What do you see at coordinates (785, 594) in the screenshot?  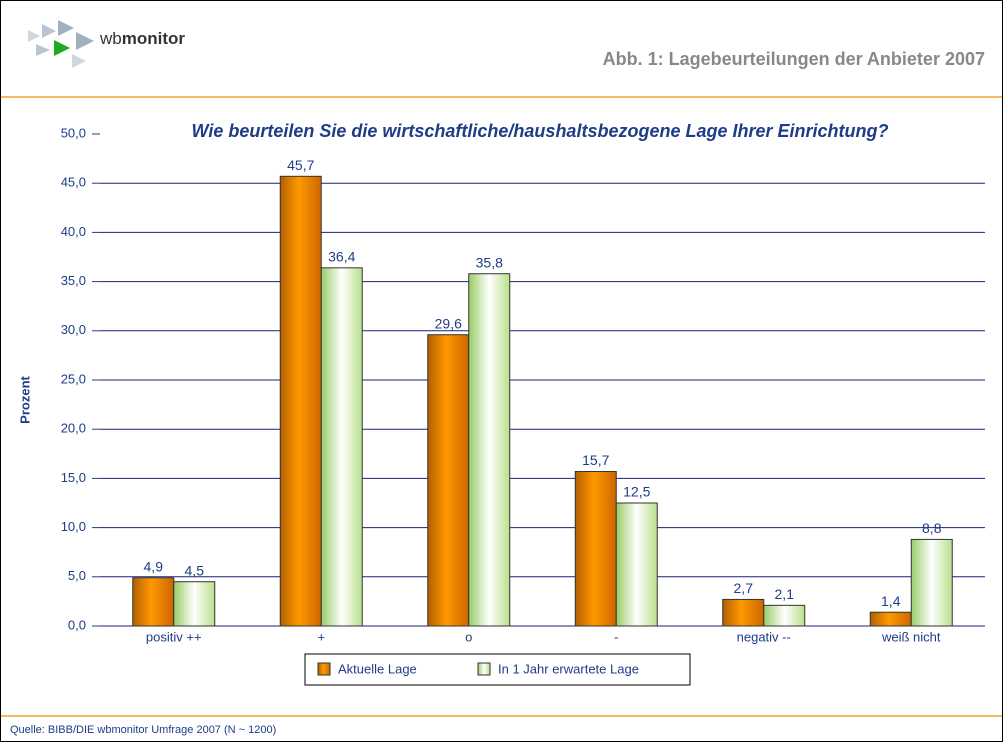 I see `value-label: 2,1` at bounding box center [785, 594].